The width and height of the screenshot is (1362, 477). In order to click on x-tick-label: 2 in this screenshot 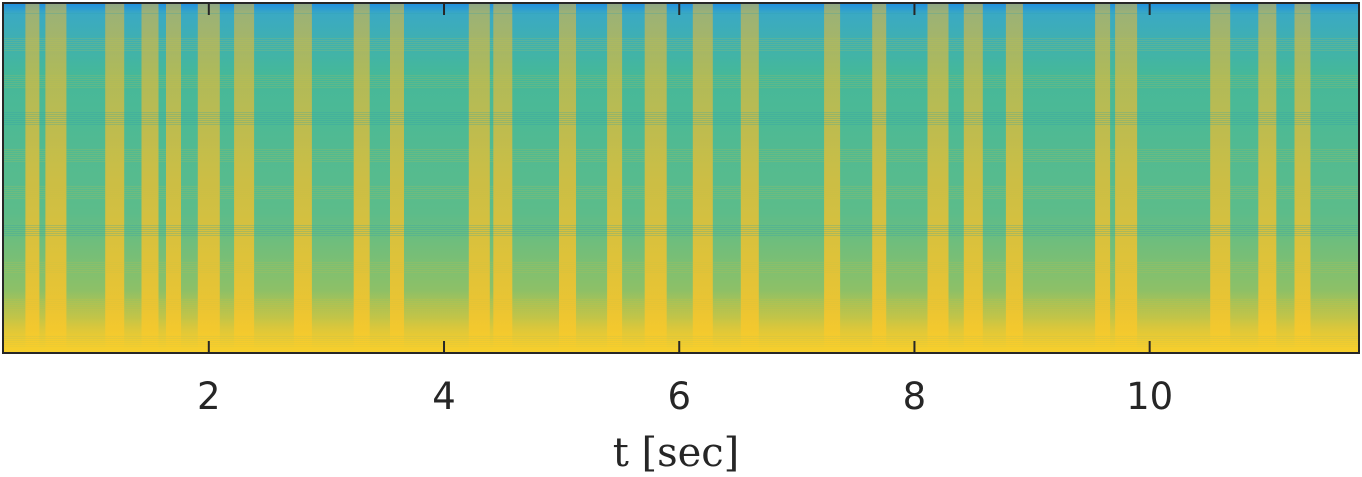, I will do `click(209, 396)`.